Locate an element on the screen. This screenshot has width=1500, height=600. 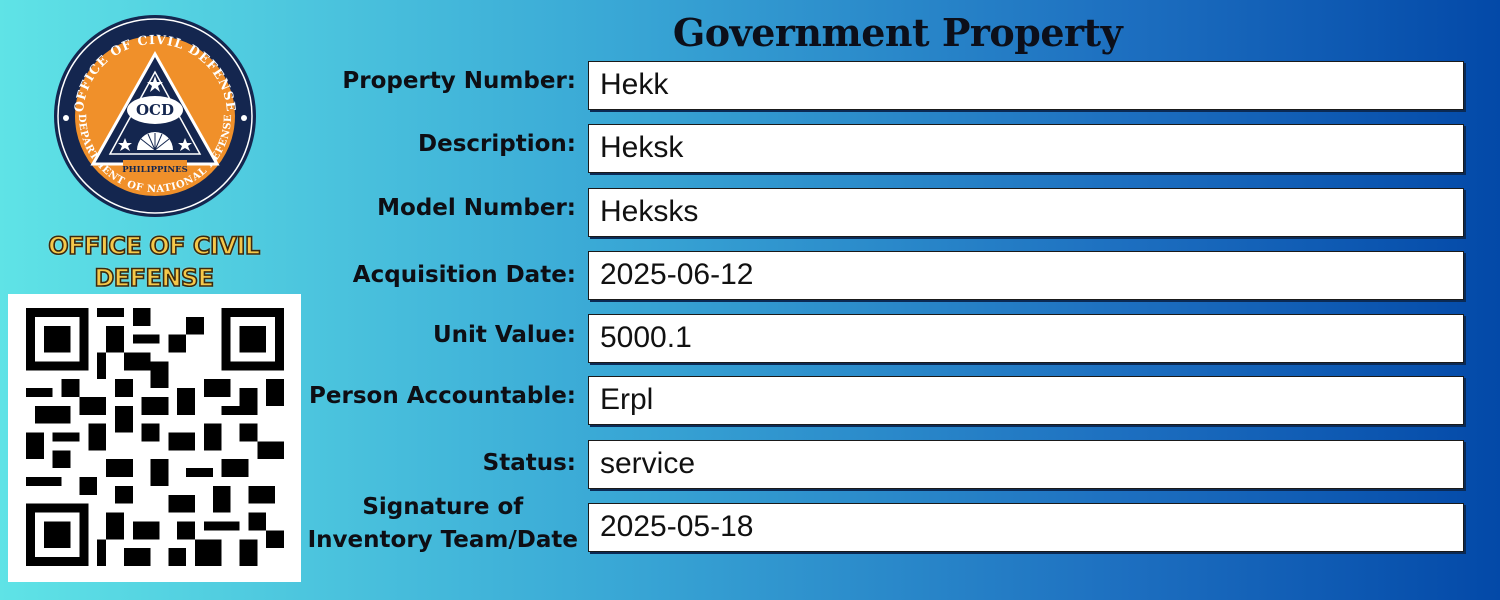
org-name-line1: OFFICE OF CIVIL is located at coordinates (154, 246).